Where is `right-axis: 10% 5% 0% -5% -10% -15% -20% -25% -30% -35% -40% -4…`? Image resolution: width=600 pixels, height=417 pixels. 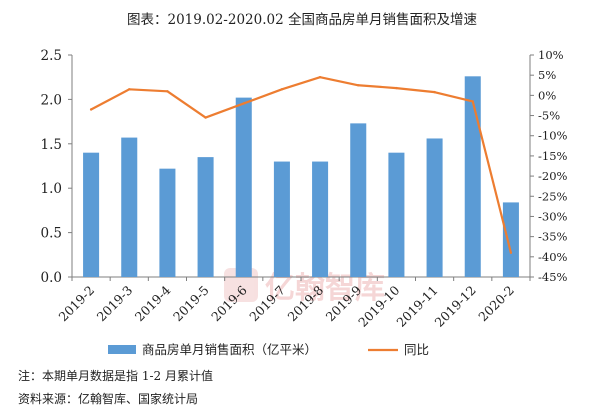
right-axis: 10% 5% 0% -5% -10% -15% -20% -25% -30% -35% -40% -4… is located at coordinates (548, 166).